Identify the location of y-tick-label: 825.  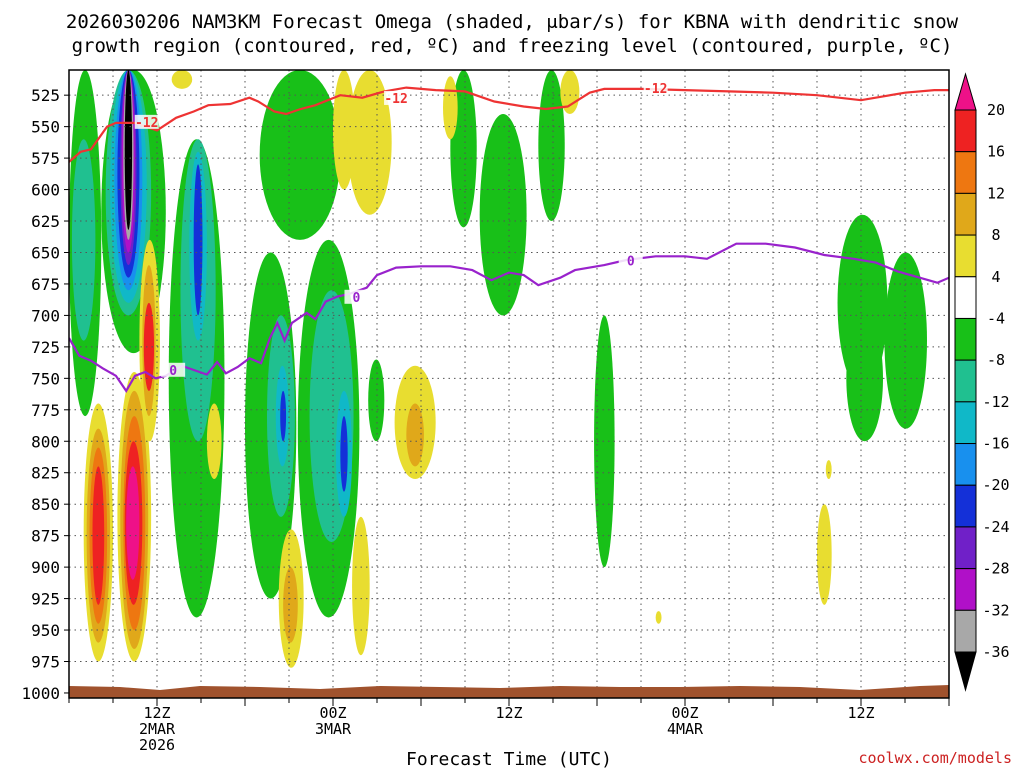
(45, 473).